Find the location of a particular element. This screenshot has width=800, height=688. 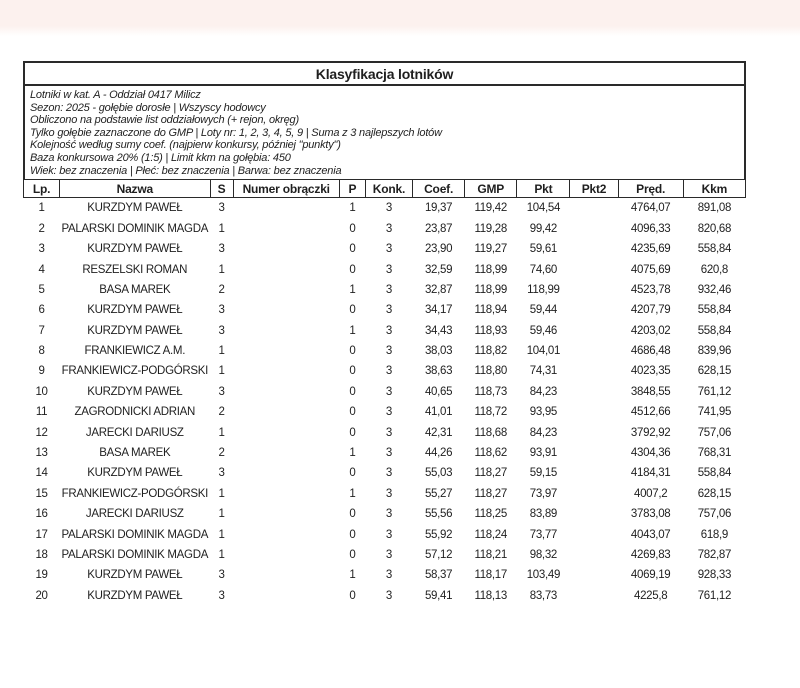

table-cell: 40,65 is located at coordinates (438, 391).